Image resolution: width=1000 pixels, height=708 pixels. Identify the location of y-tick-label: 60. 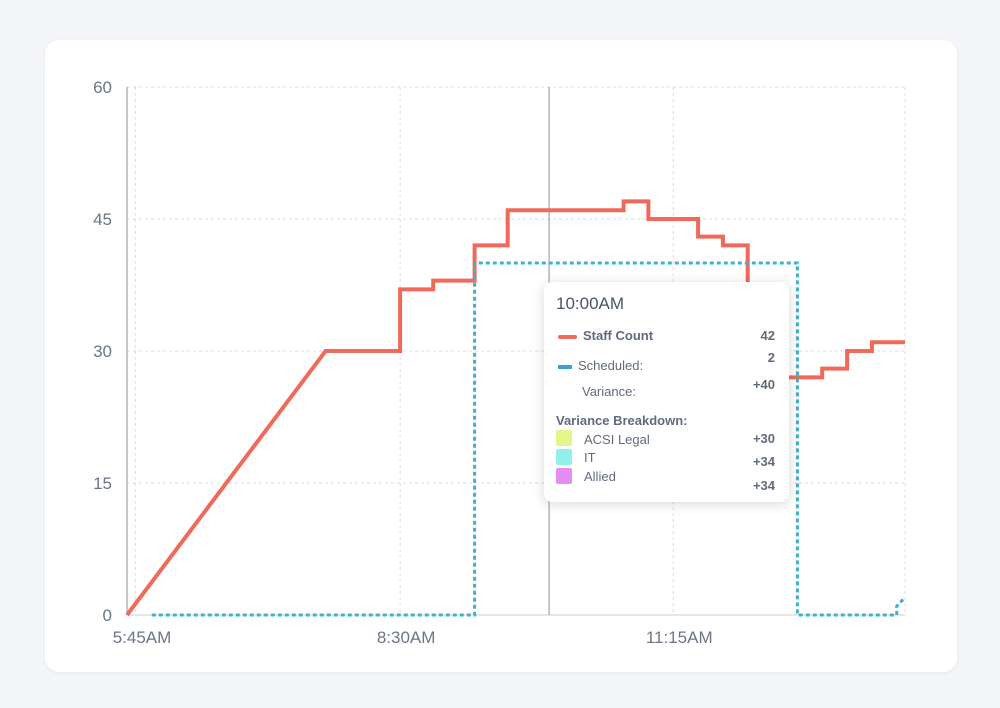
(102, 87).